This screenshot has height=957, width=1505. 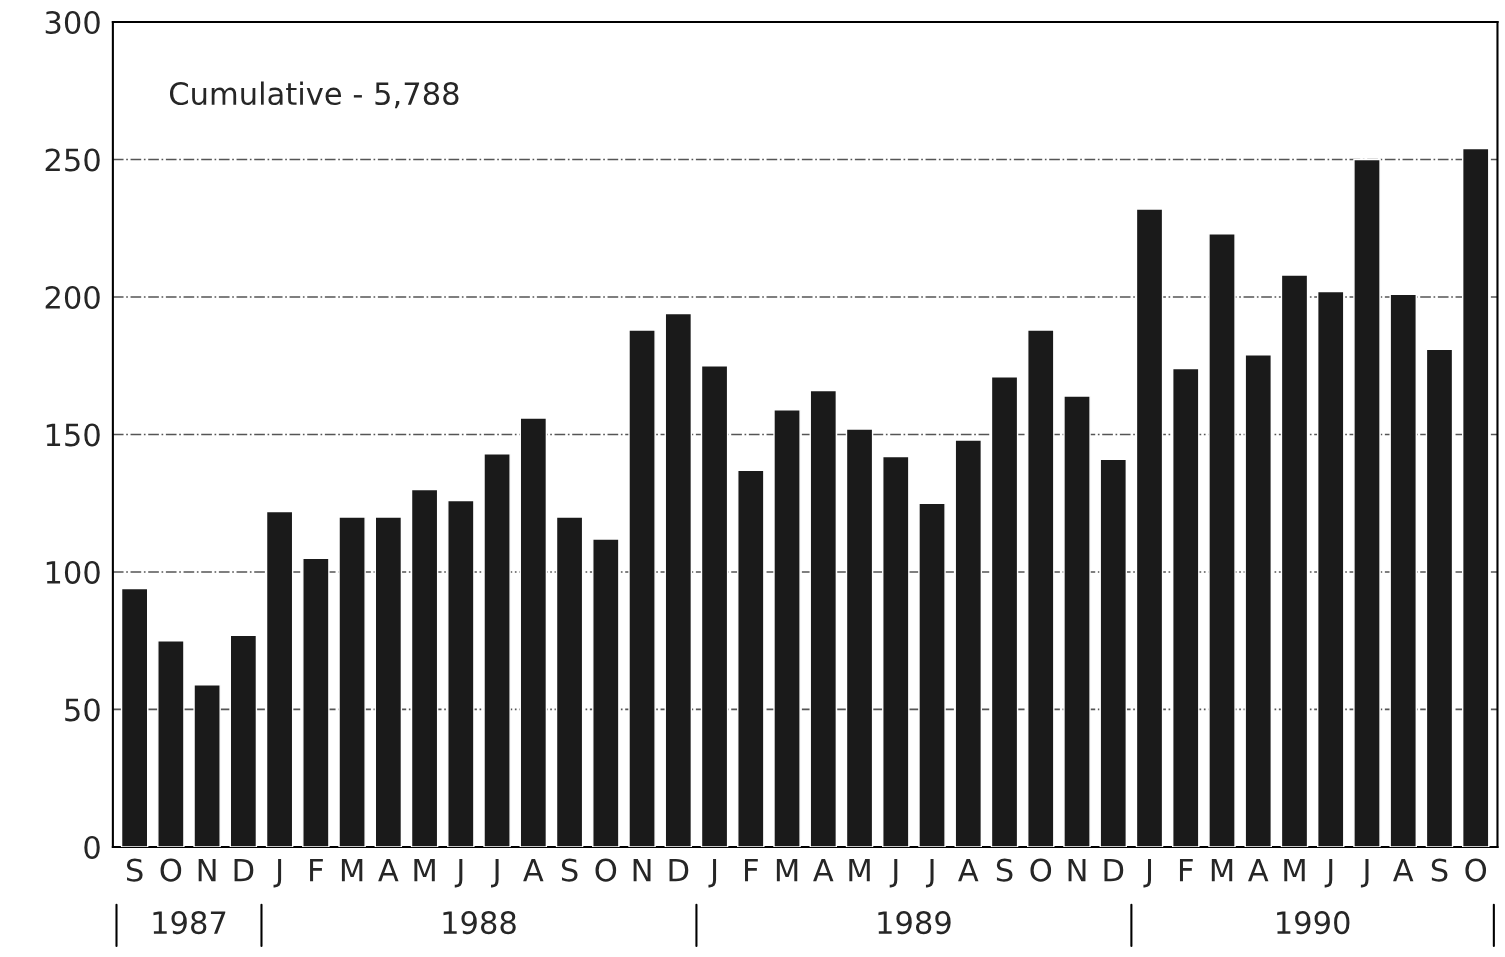 What do you see at coordinates (72, 297) in the screenshot?
I see `y-tick-label: 200` at bounding box center [72, 297].